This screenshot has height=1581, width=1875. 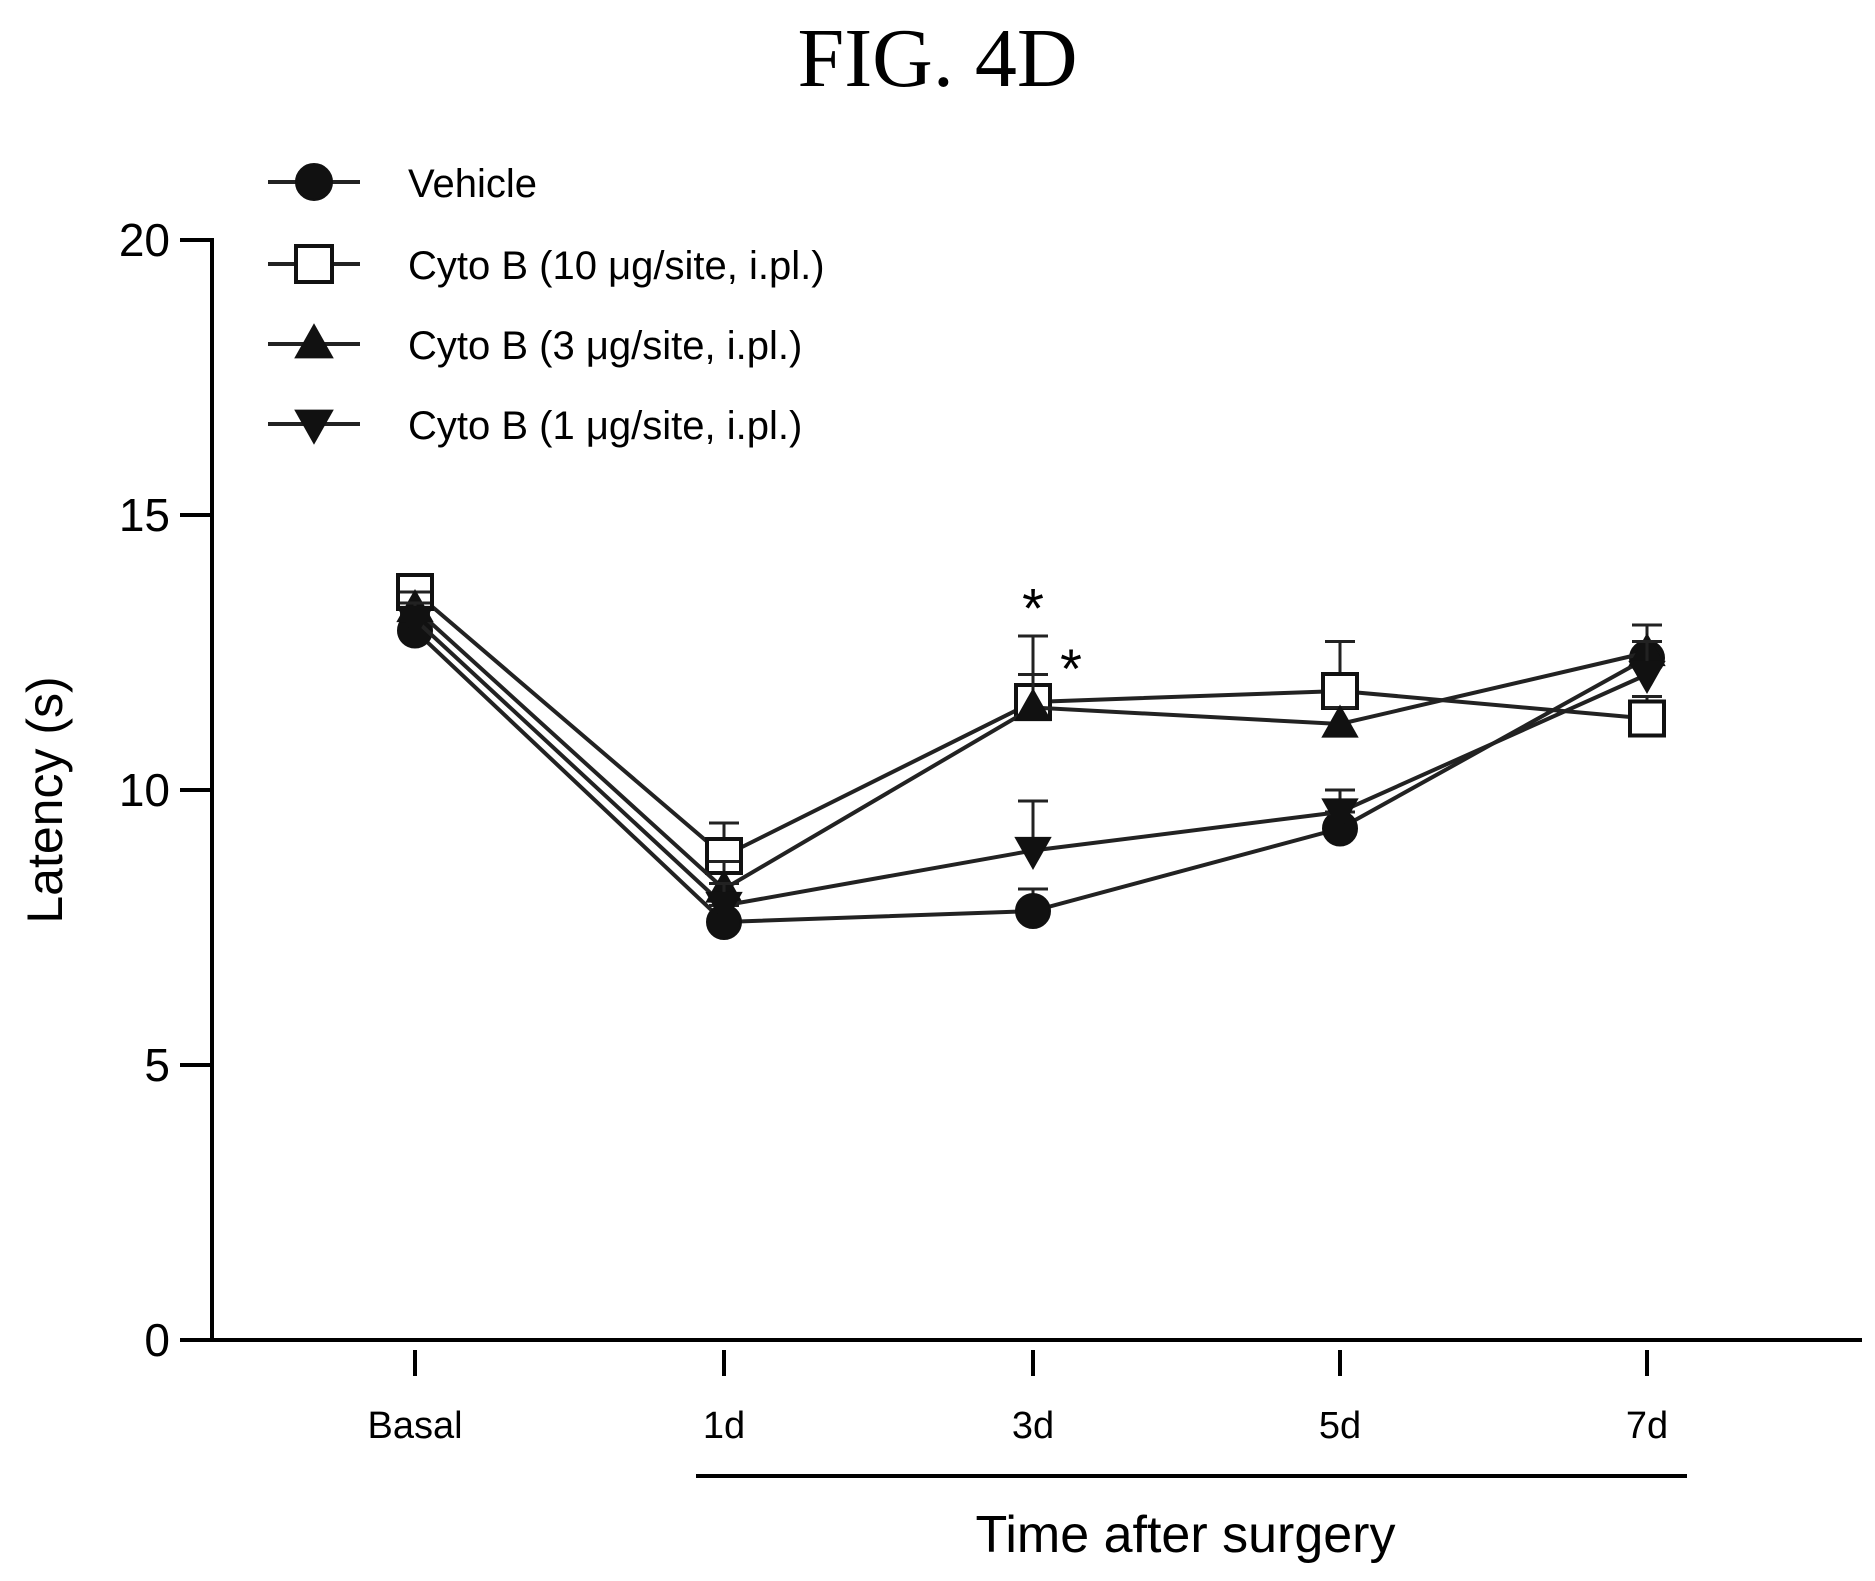 I want to click on x-axis-label: Time after surgery, so click(x=1186, y=1535).